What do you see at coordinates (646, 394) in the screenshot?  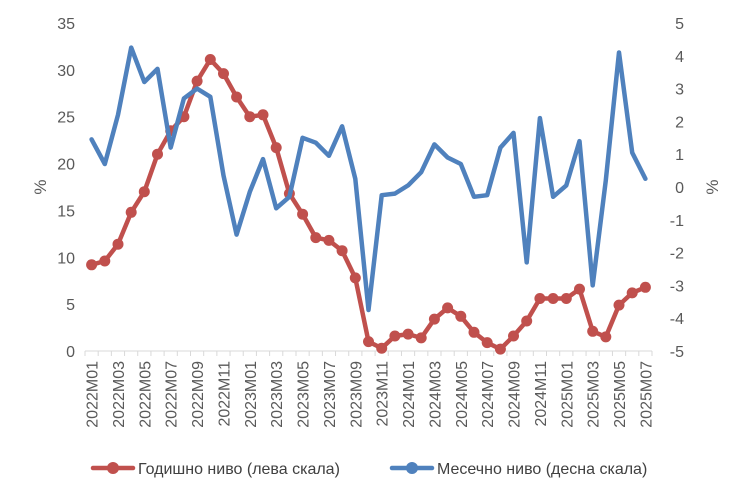 I see `x-tick-label: 2025M07` at bounding box center [646, 394].